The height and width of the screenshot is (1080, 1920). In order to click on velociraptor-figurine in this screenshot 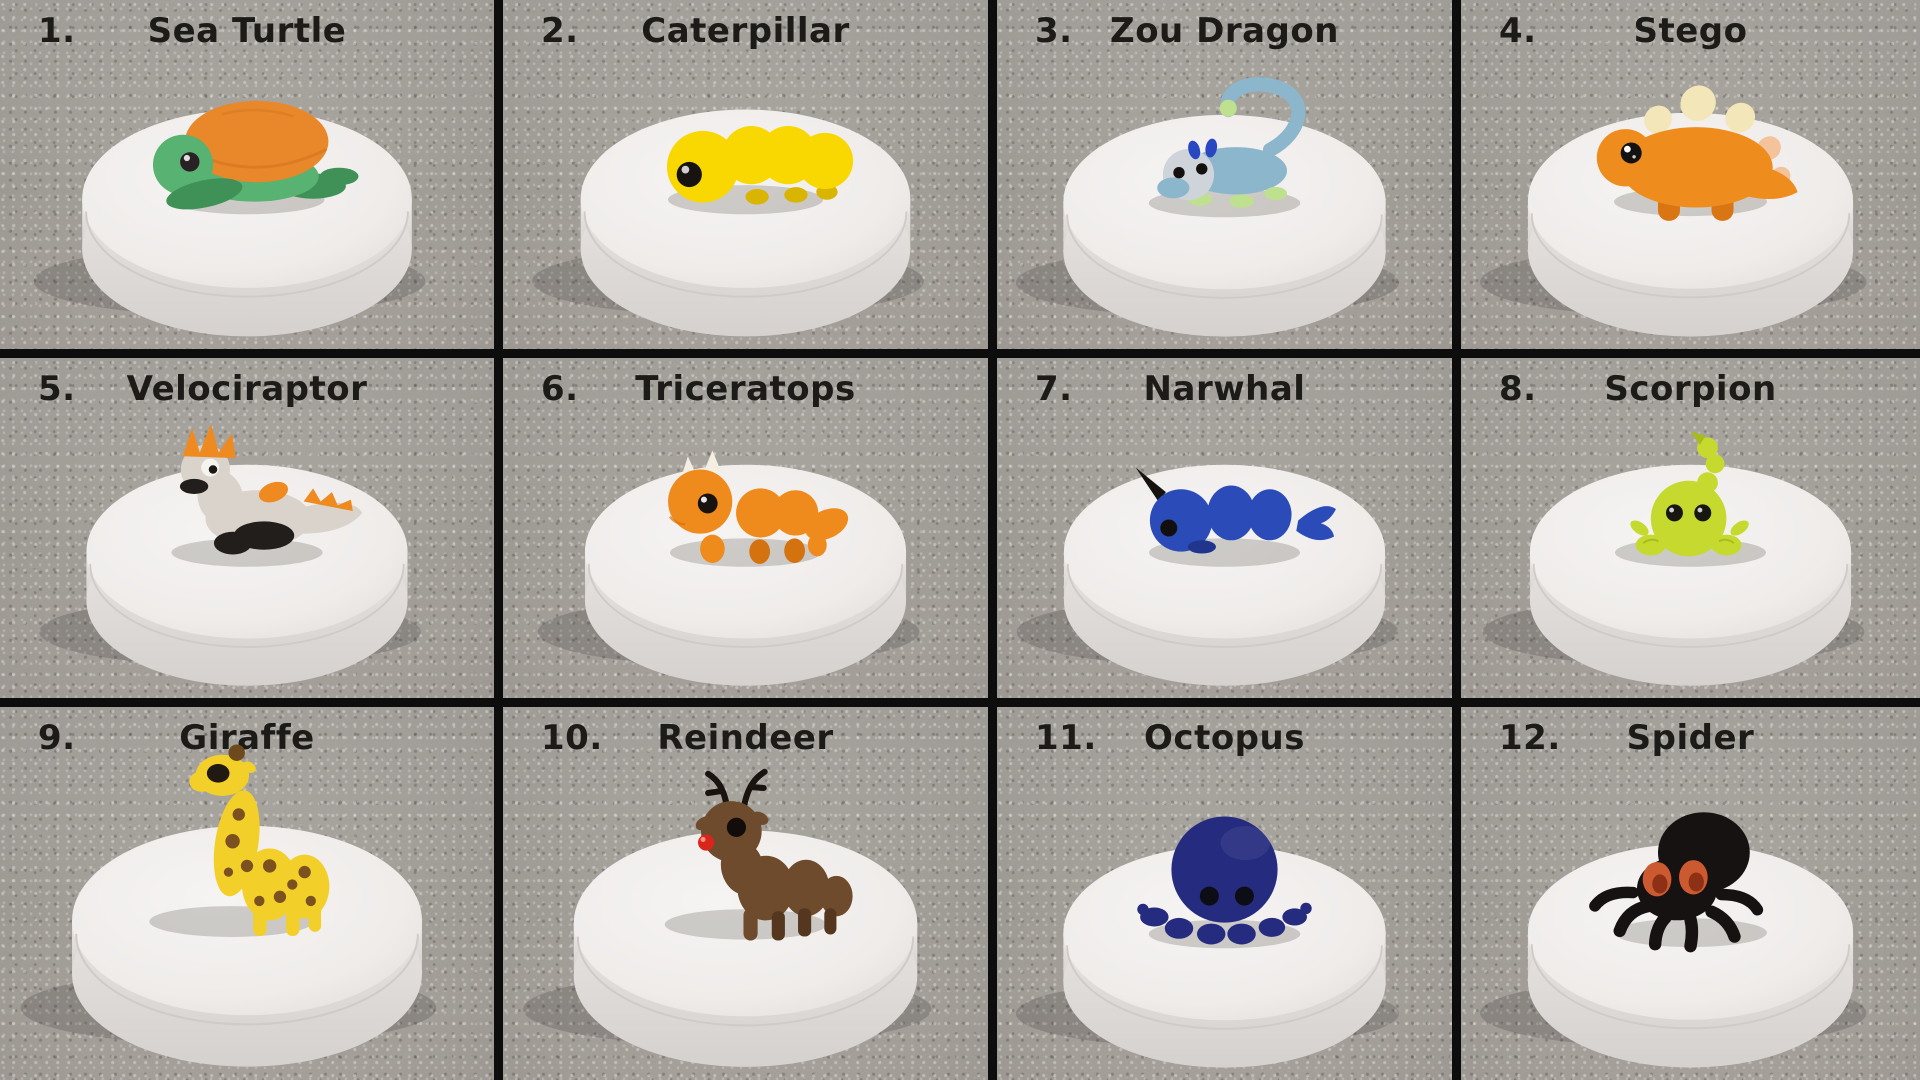, I will do `click(230, 555)`.